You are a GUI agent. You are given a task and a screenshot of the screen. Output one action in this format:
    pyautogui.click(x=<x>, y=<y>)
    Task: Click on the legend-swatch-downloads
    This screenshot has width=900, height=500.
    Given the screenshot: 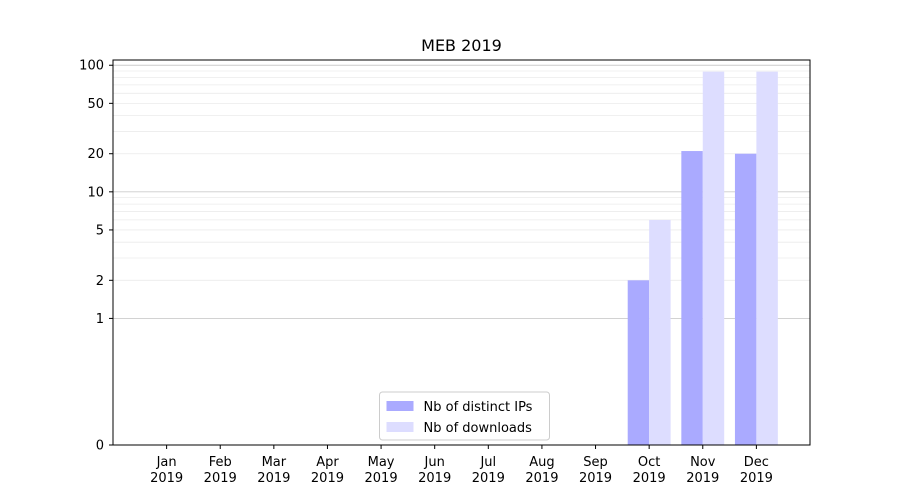 What is the action you would take?
    pyautogui.click(x=400, y=427)
    